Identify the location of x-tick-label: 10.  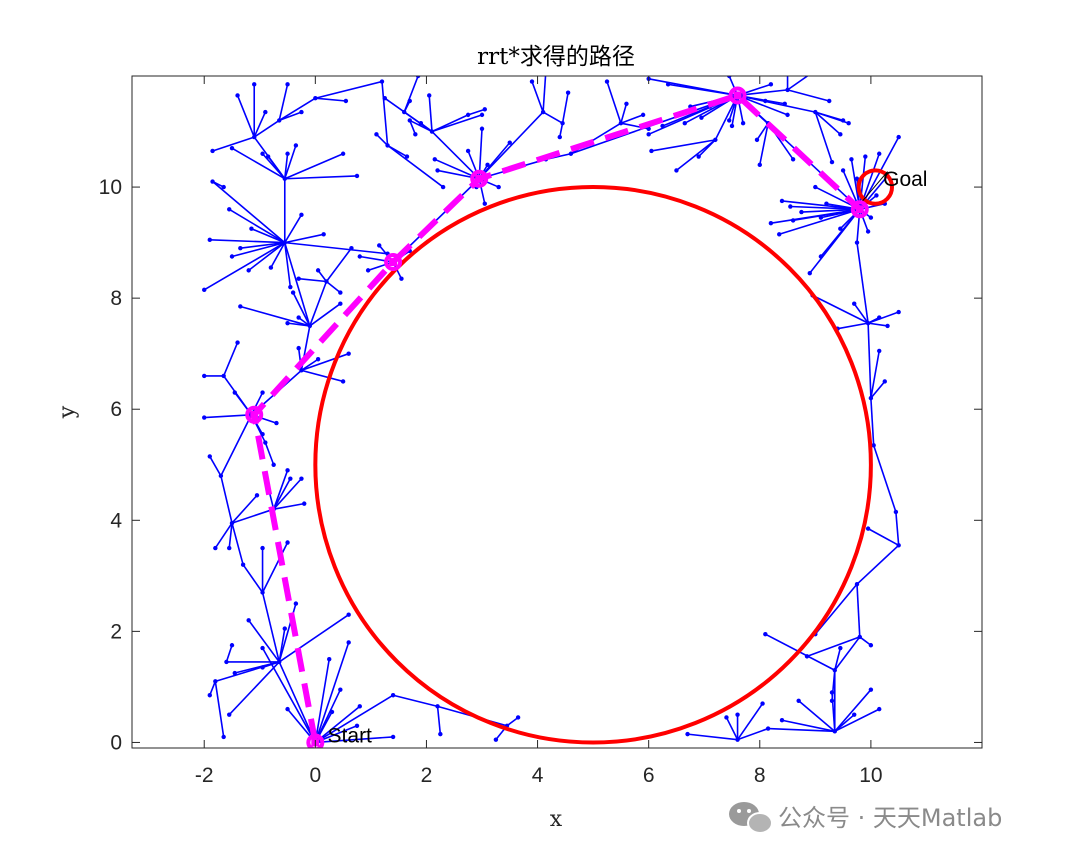
(870, 775).